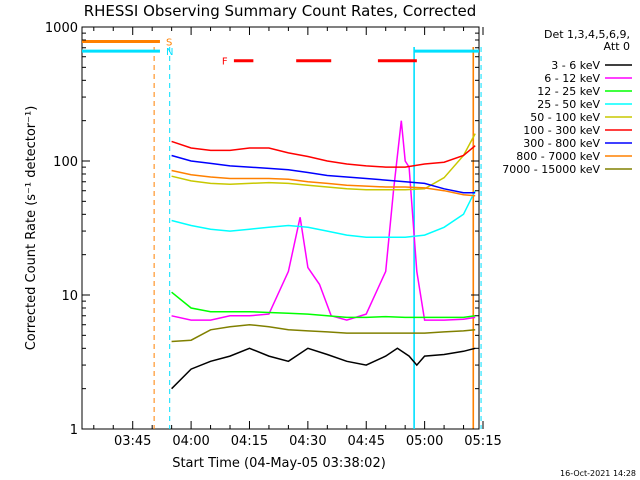  Describe the element at coordinates (558, 156) in the screenshot. I see `legend-label: 800 - 7000 keV` at that location.